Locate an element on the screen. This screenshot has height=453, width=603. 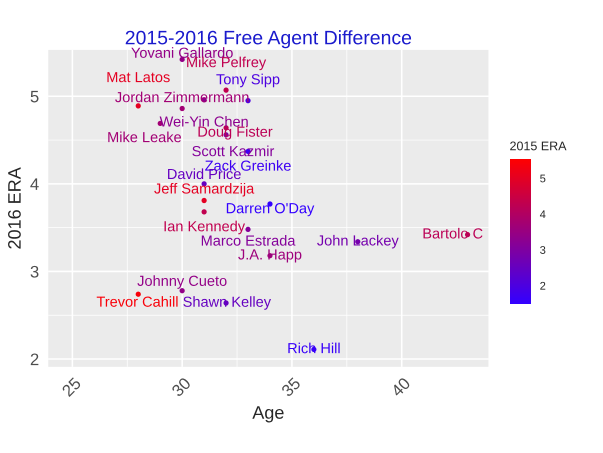
color-bar-label: 3 is located at coordinates (543, 250).